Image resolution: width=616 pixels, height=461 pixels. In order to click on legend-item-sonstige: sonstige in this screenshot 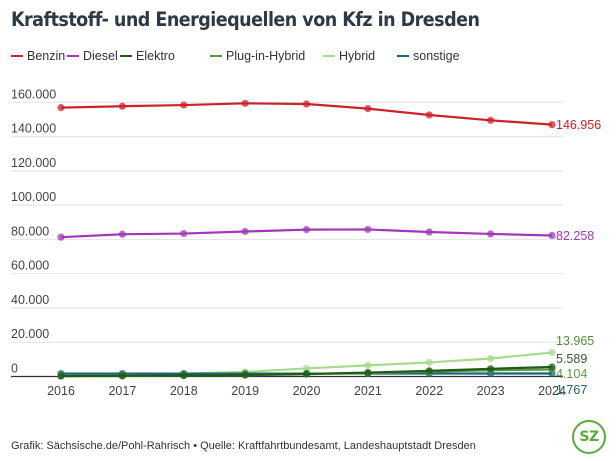, I will do `click(428, 56)`.